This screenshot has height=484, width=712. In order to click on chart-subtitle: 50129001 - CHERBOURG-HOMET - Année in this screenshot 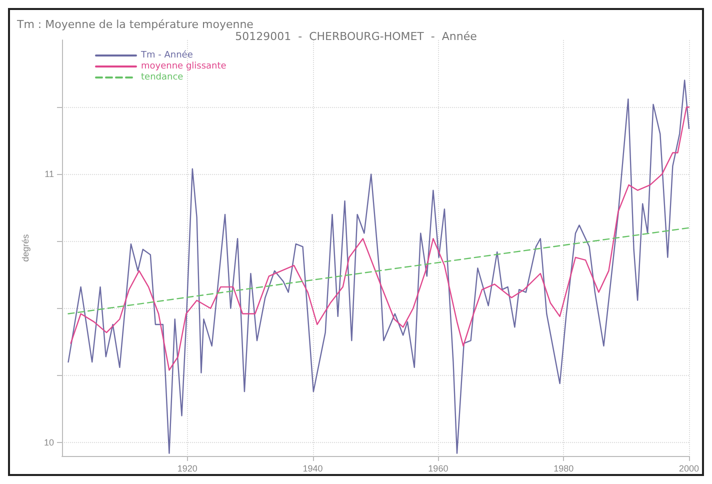, I will do `click(356, 36)`.